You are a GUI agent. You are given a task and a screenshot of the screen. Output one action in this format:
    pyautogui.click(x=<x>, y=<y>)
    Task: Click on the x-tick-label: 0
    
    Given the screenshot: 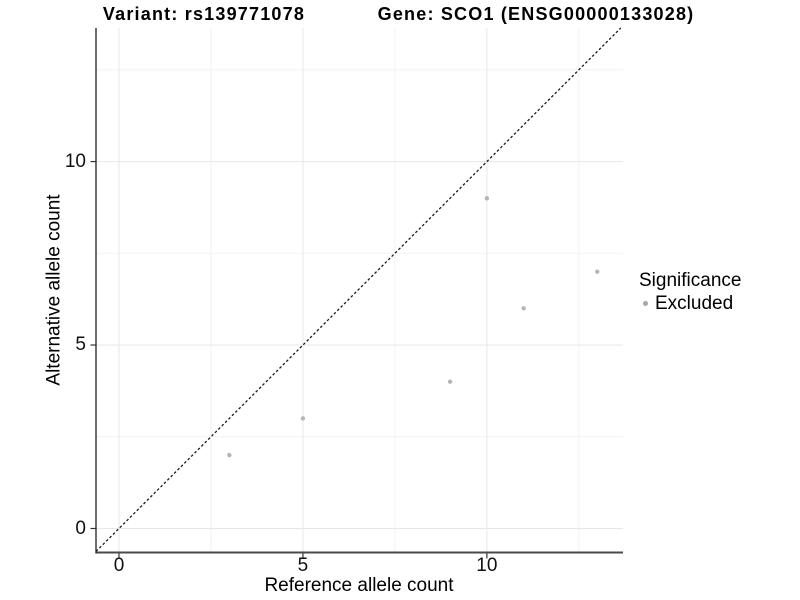 What is the action you would take?
    pyautogui.click(x=119, y=565)
    